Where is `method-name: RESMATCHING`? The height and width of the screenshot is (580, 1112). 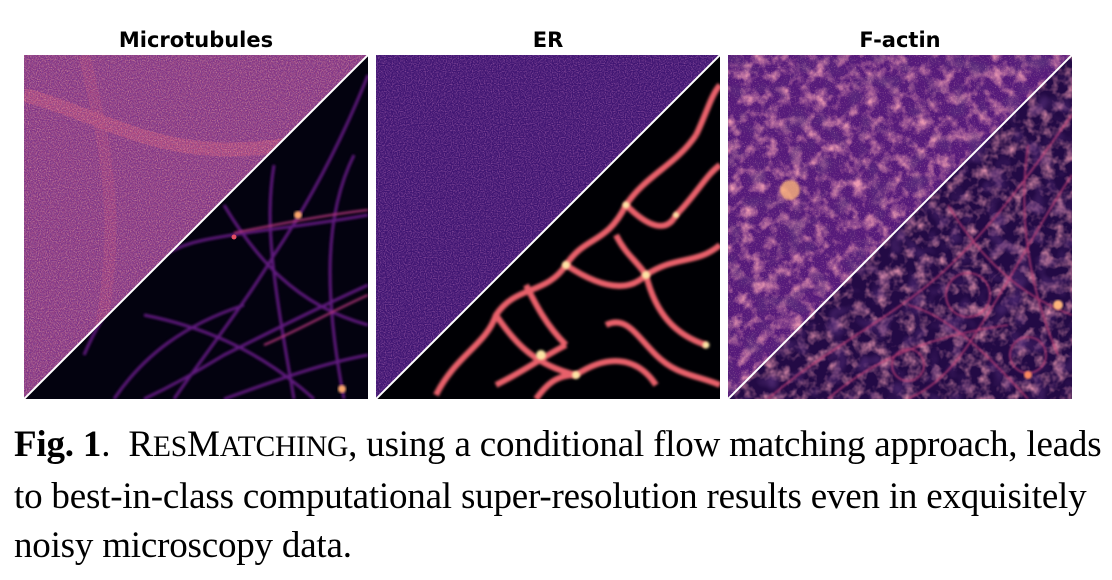
method-name: RESMATCHING is located at coordinates (238, 444).